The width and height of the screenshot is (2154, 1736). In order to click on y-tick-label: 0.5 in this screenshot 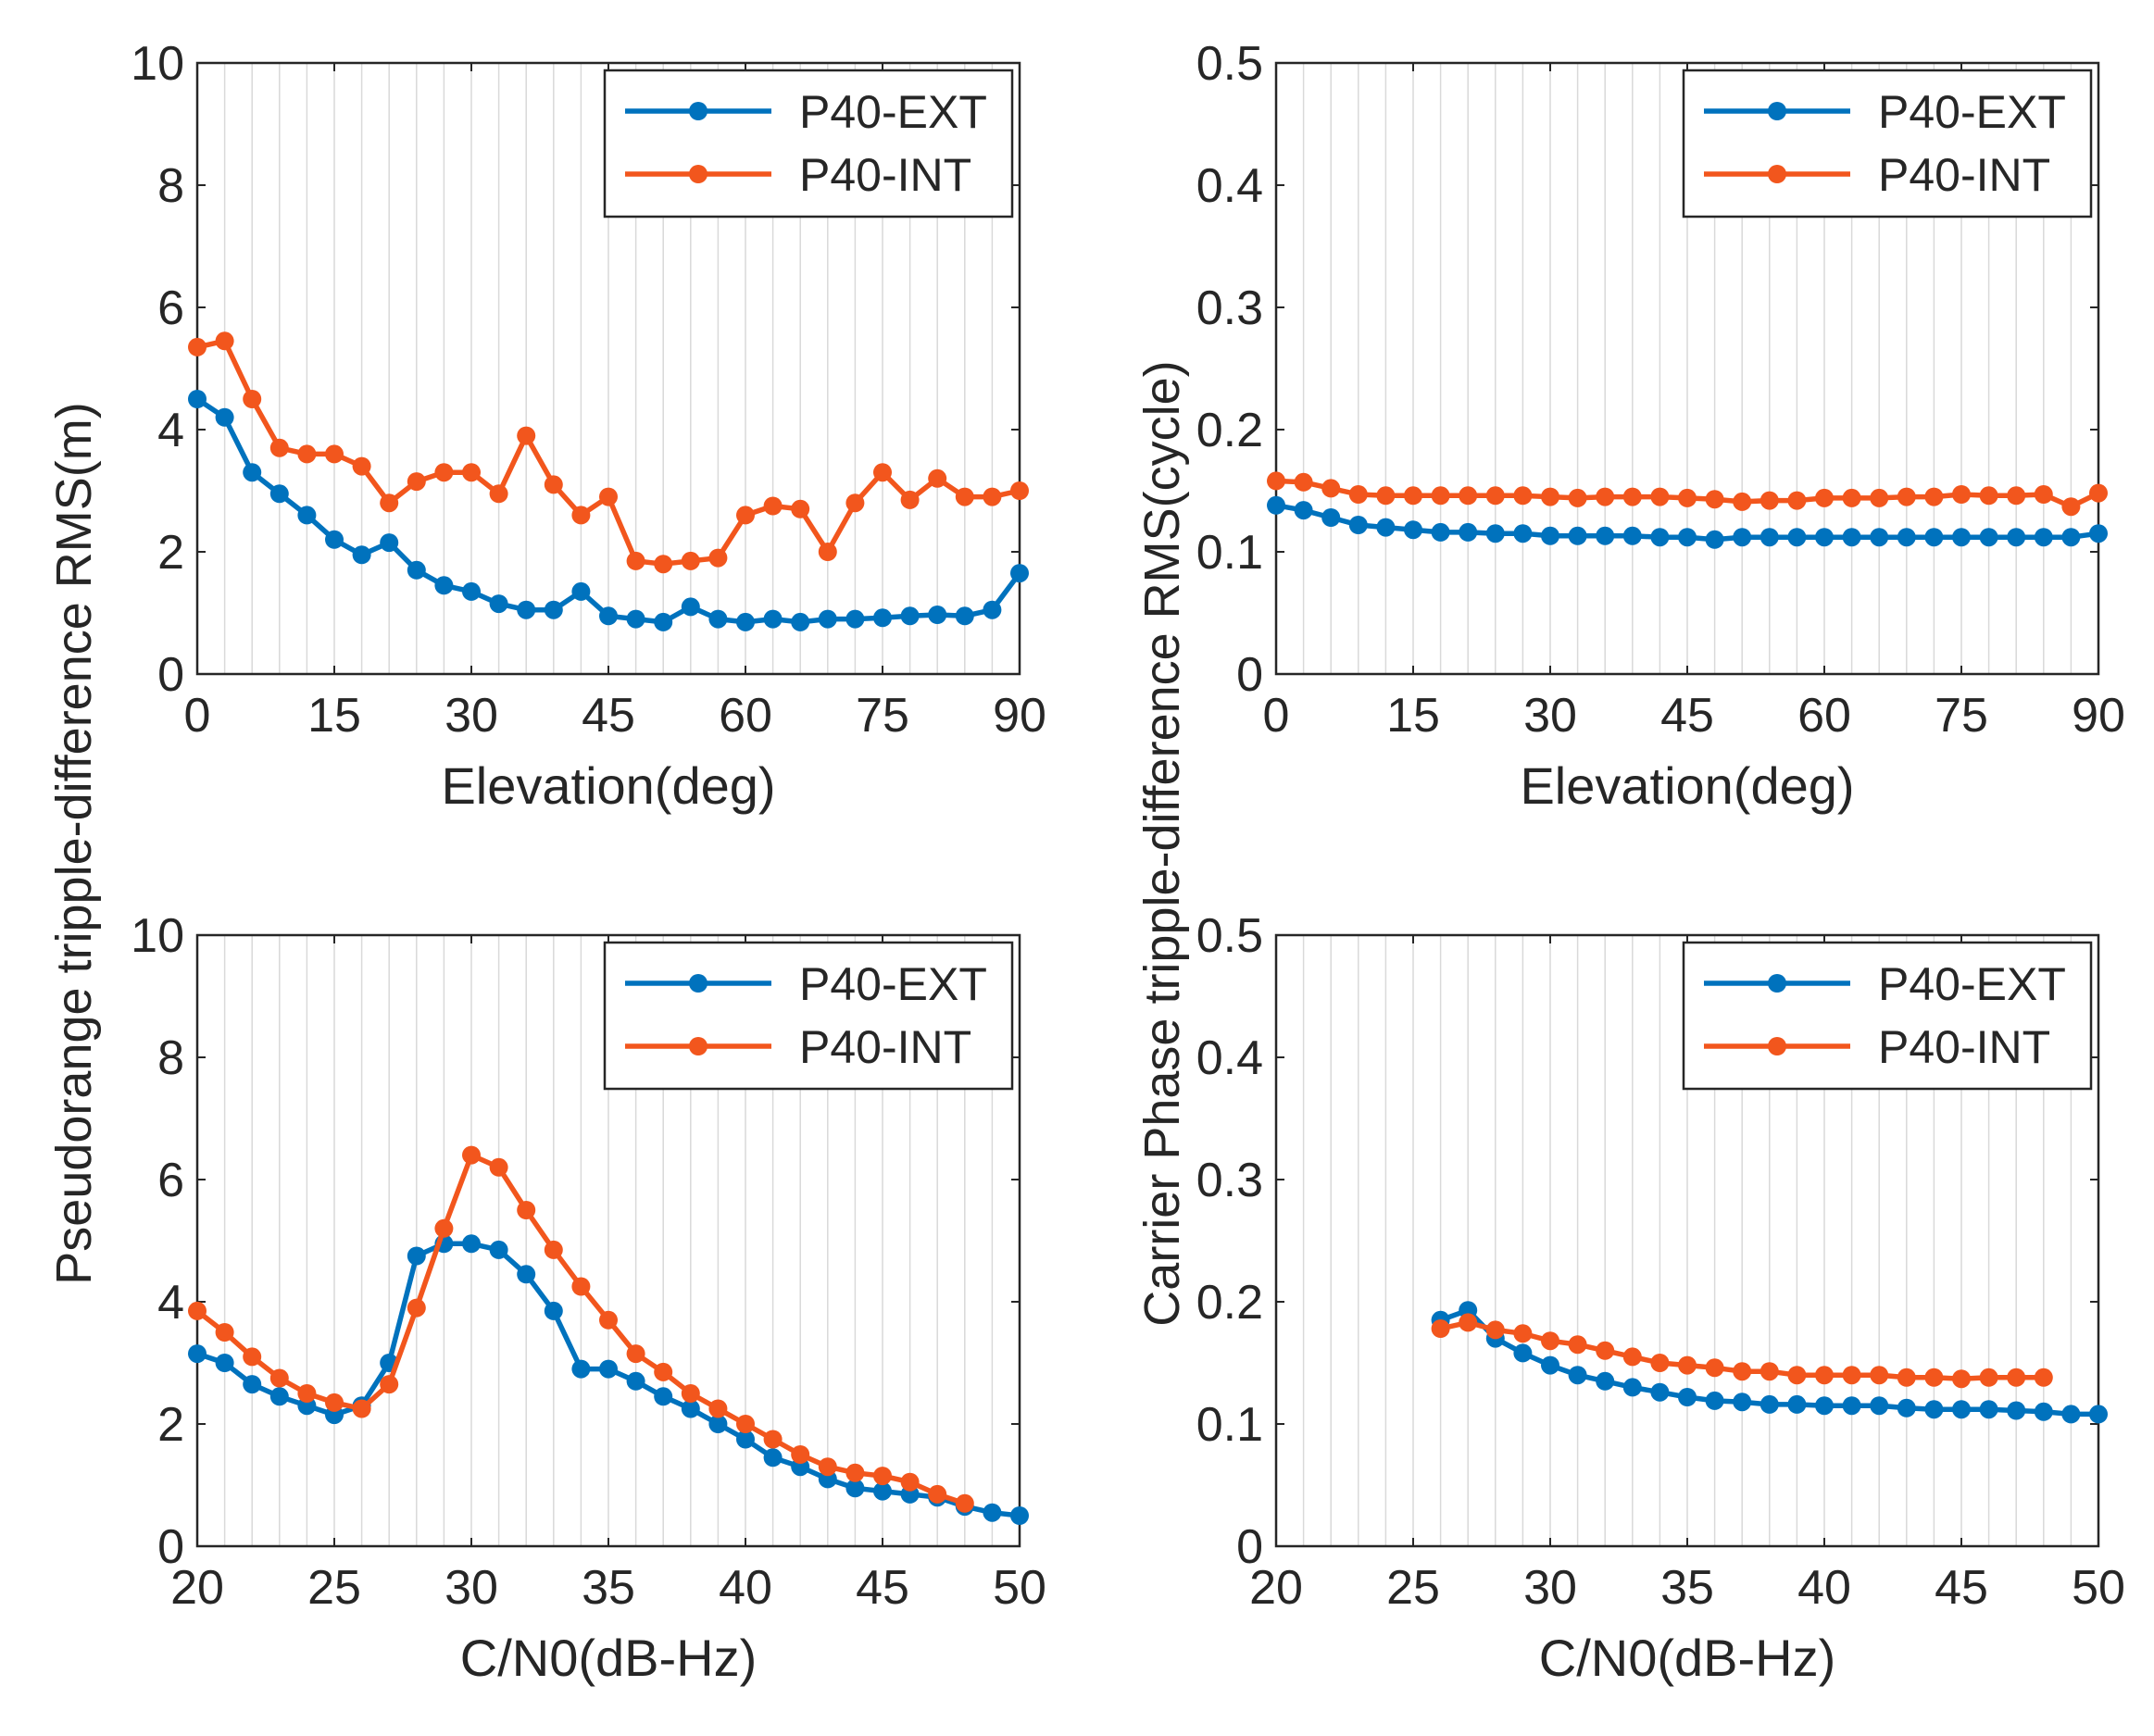, I will do `click(1229, 936)`.